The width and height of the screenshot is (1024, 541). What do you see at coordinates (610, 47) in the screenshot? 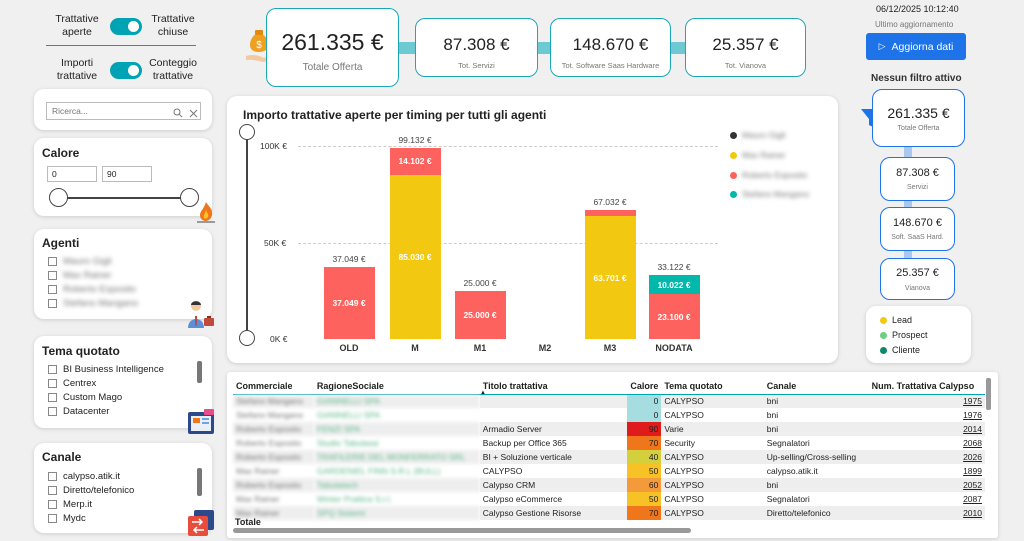
I see `kpi-tot-saas: 148.670 € Tot. Software Saas Hardware` at bounding box center [610, 47].